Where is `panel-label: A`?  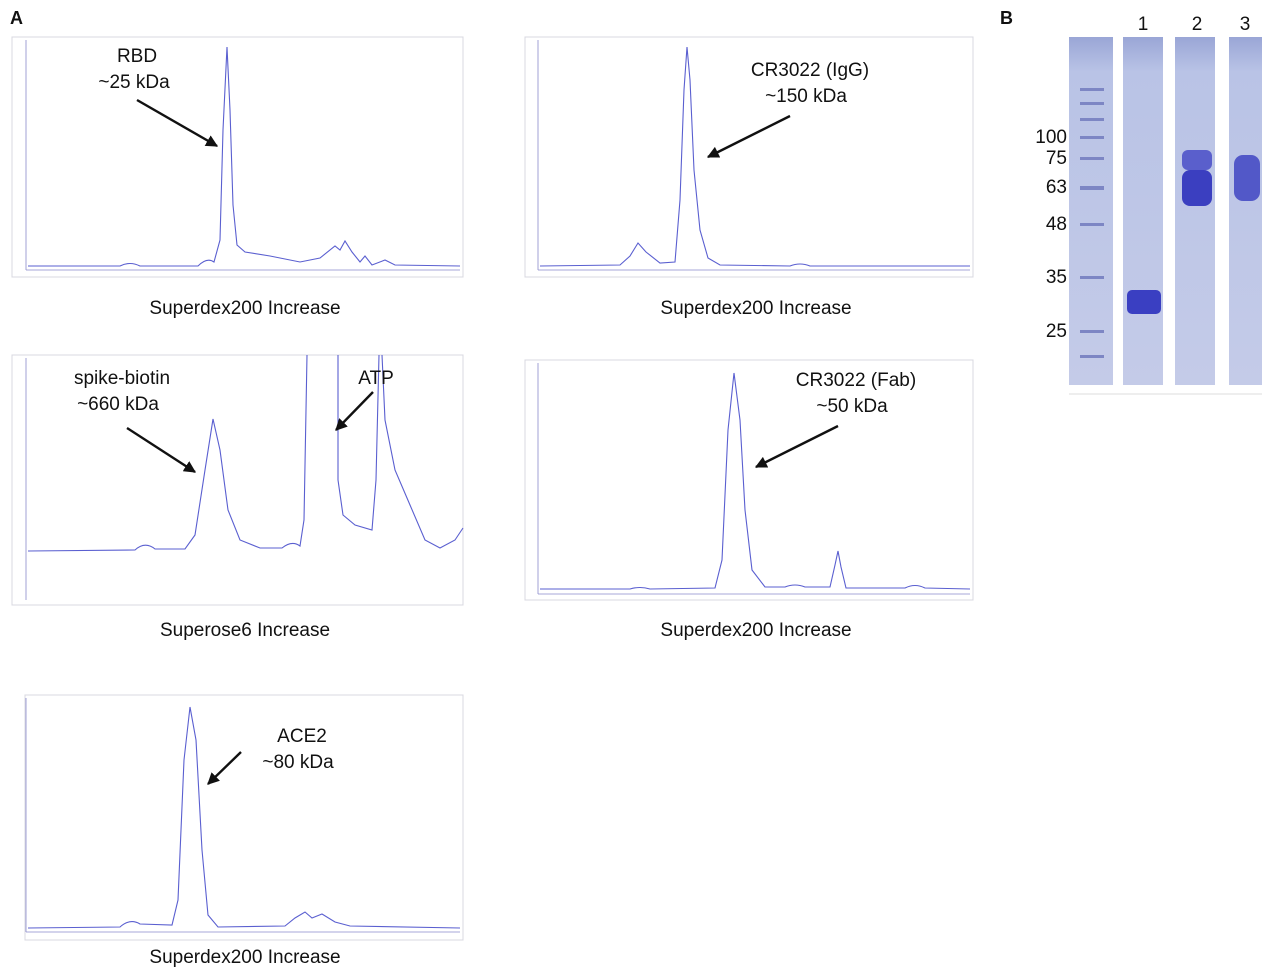 panel-label: A is located at coordinates (16, 18).